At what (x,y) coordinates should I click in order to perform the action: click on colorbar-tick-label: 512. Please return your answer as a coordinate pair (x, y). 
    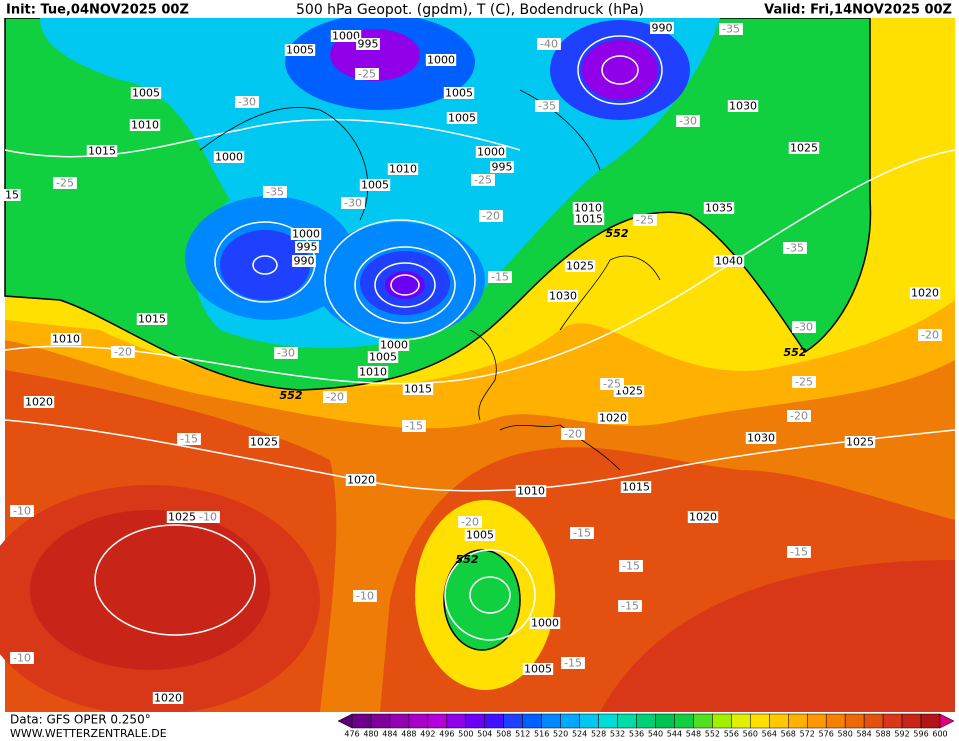
    Looking at the image, I should click on (522, 734).